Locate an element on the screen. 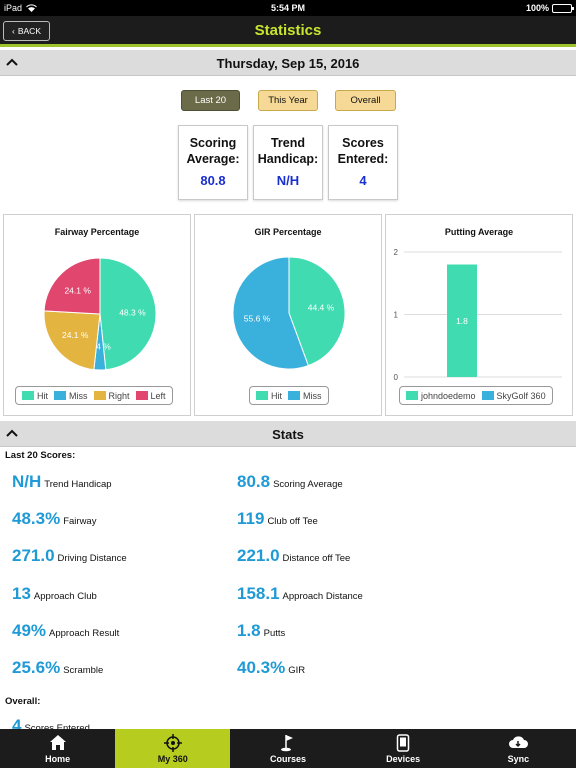 The image size is (576, 768). stat-label: Scoring Average is located at coordinates (308, 484).